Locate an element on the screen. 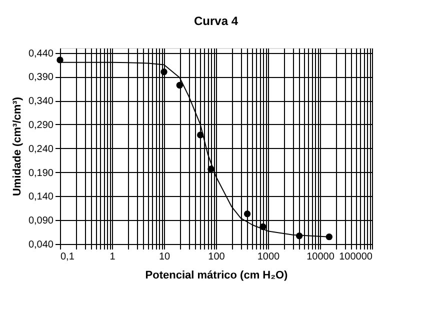 The width and height of the screenshot is (434, 334). x-axis-title: Potencial mátrico (cm H₂O) is located at coordinates (216, 276).